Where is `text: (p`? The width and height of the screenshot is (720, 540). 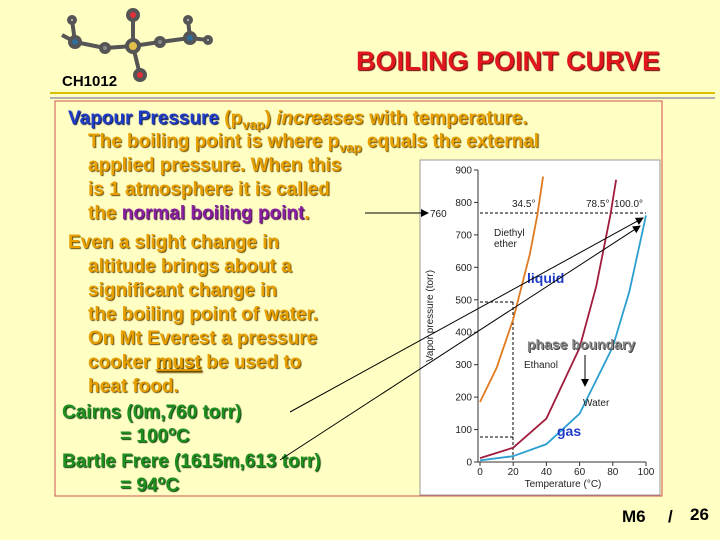 text: (p is located at coordinates (230, 118).